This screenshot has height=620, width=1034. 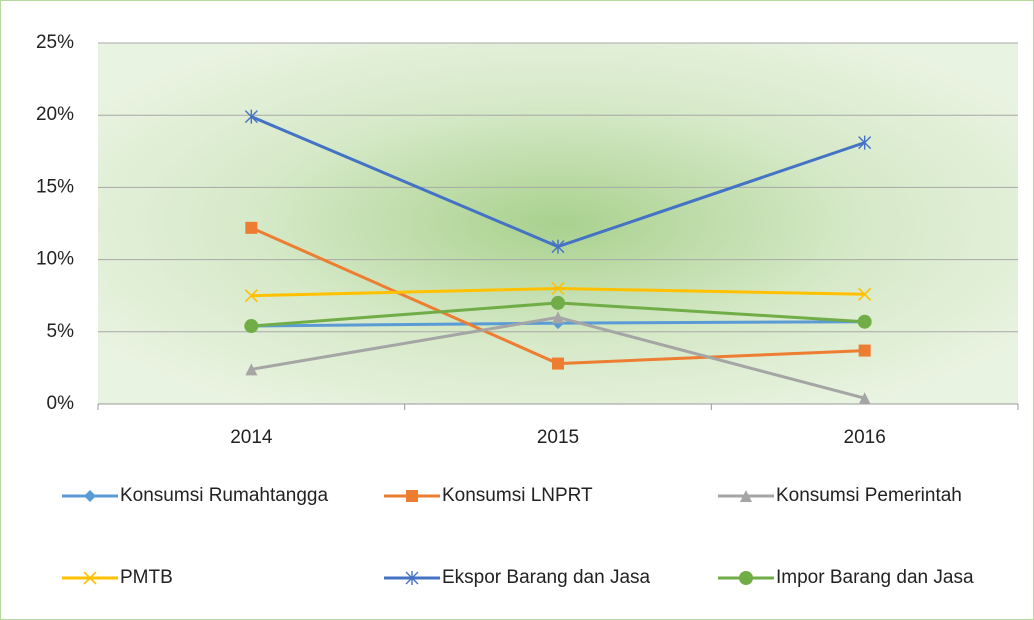 I want to click on legend-label: PMTB, so click(x=146, y=577).